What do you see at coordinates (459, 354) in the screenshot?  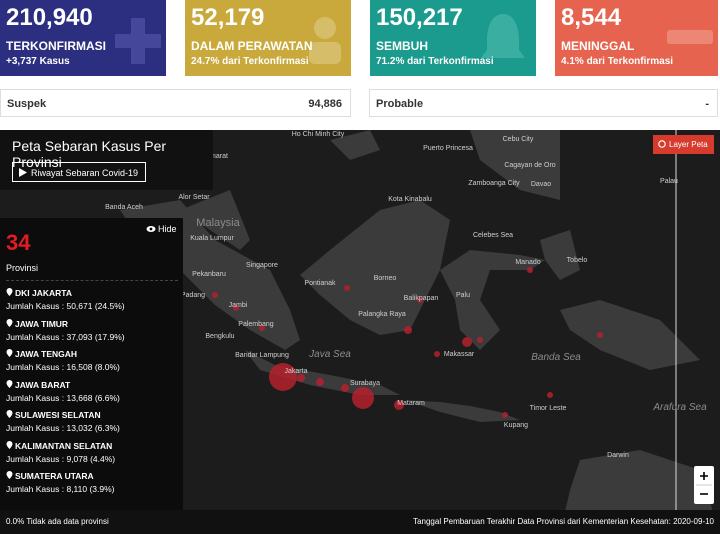 I see `place-label: Makassar` at bounding box center [459, 354].